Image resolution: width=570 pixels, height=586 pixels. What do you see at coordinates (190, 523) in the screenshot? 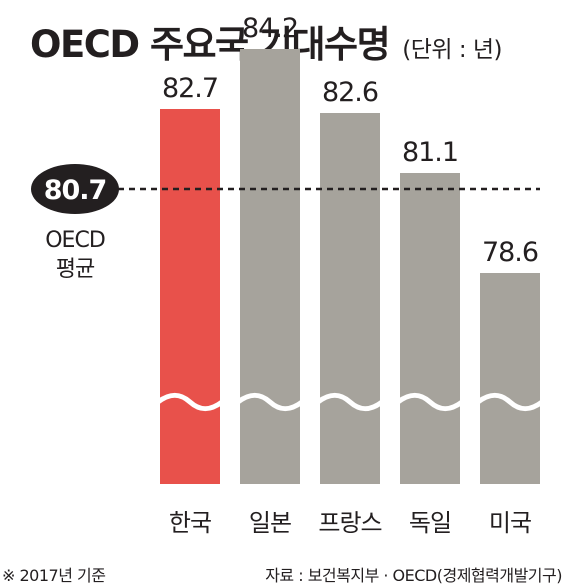
I see `category-label-0: 한국` at bounding box center [190, 523].